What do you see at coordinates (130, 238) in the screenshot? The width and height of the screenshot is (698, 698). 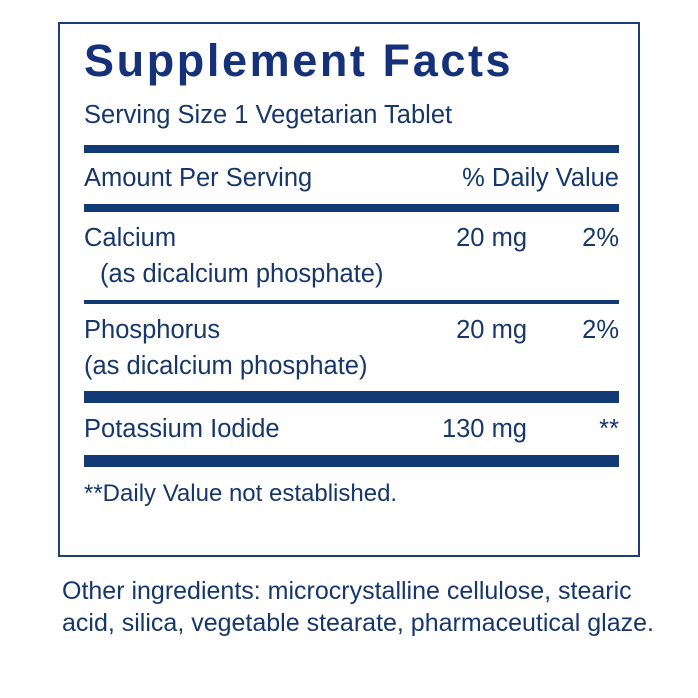 I see `nutrient-name: Calcium` at bounding box center [130, 238].